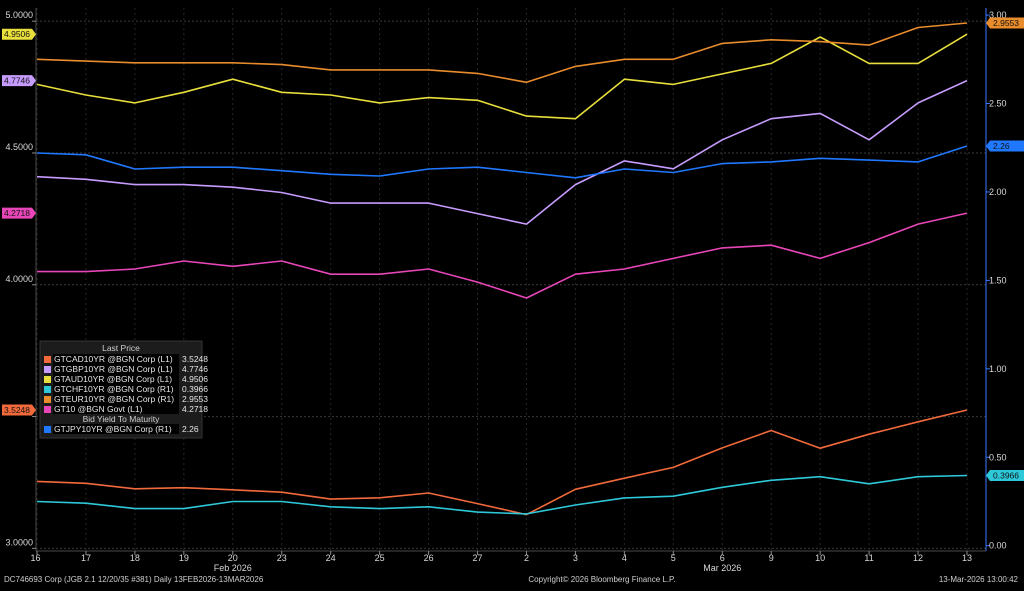  Describe the element at coordinates (195, 369) in the screenshot. I see `legend-series-value: 4.7746` at that location.